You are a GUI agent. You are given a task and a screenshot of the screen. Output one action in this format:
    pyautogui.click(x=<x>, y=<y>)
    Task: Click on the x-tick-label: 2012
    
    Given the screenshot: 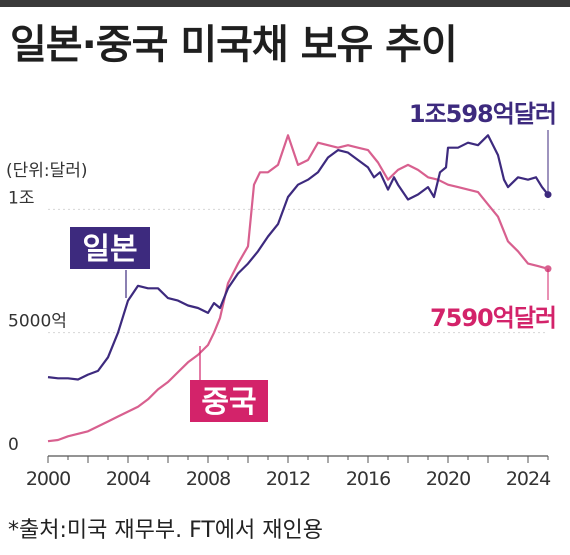 What is the action you would take?
    pyautogui.click(x=288, y=479)
    